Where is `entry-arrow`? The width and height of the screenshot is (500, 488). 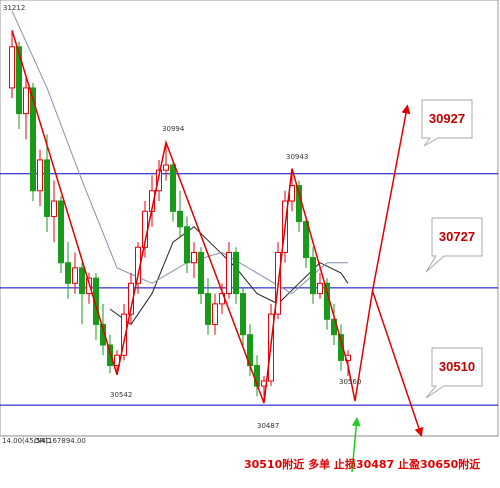 entry-arrow is located at coordinates (356, 445).